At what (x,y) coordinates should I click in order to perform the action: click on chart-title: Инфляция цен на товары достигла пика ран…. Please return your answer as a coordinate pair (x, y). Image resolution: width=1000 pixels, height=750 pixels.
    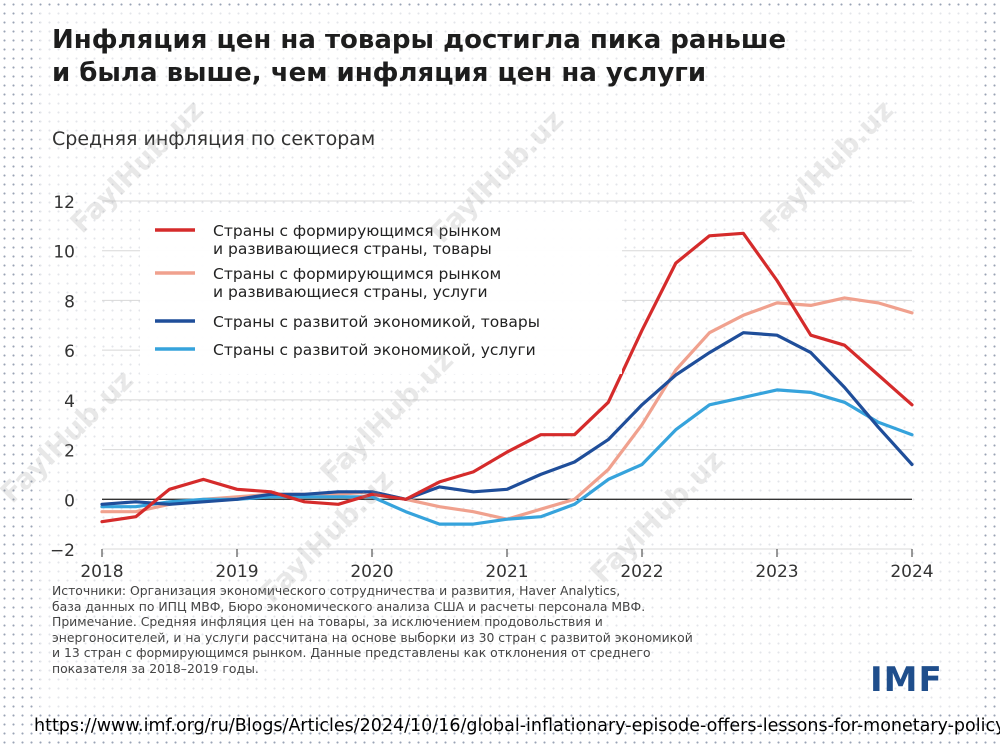
    Looking at the image, I should click on (502, 57).